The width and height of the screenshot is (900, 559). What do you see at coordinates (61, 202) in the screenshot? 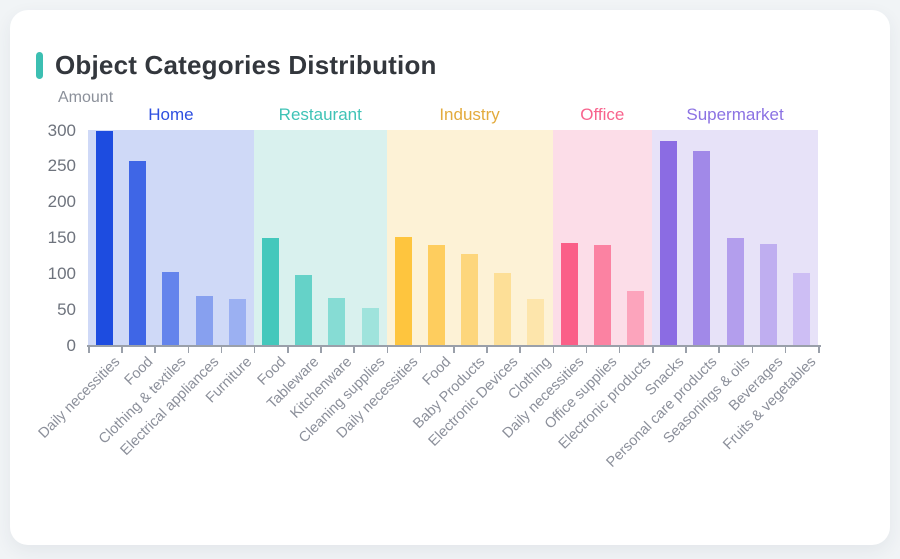
I see `y-axis-tick-label: 200` at bounding box center [61, 202].